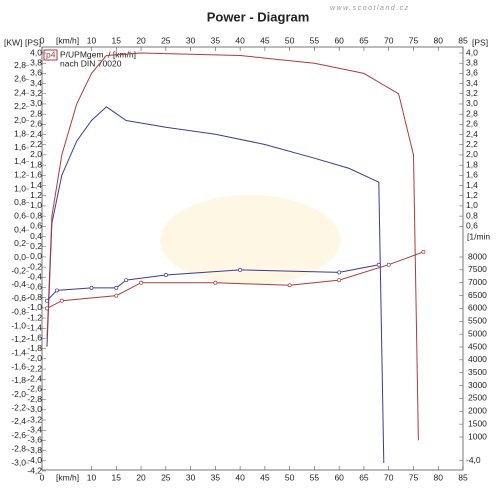 The image size is (500, 500). Describe the element at coordinates (36, 175) in the screenshot. I see `y2-tick-label: 1,6` at that location.